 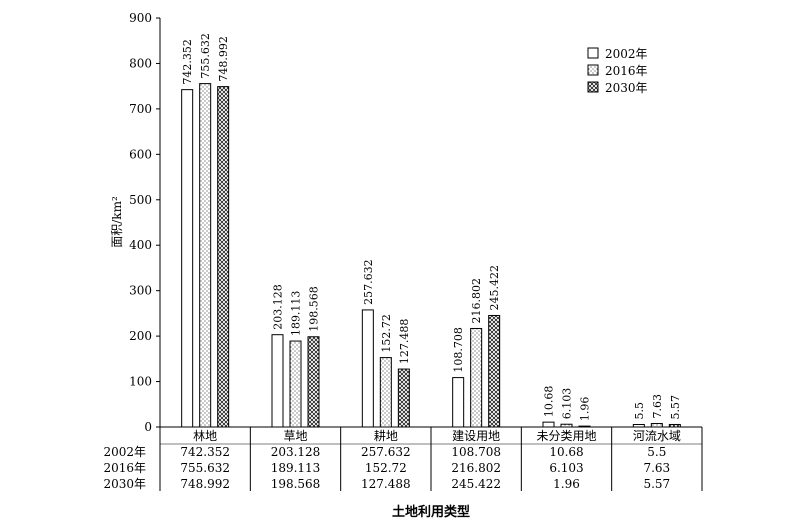 What do you see at coordinates (368, 282) in the screenshot?
I see `data-label: 257.632` at bounding box center [368, 282].